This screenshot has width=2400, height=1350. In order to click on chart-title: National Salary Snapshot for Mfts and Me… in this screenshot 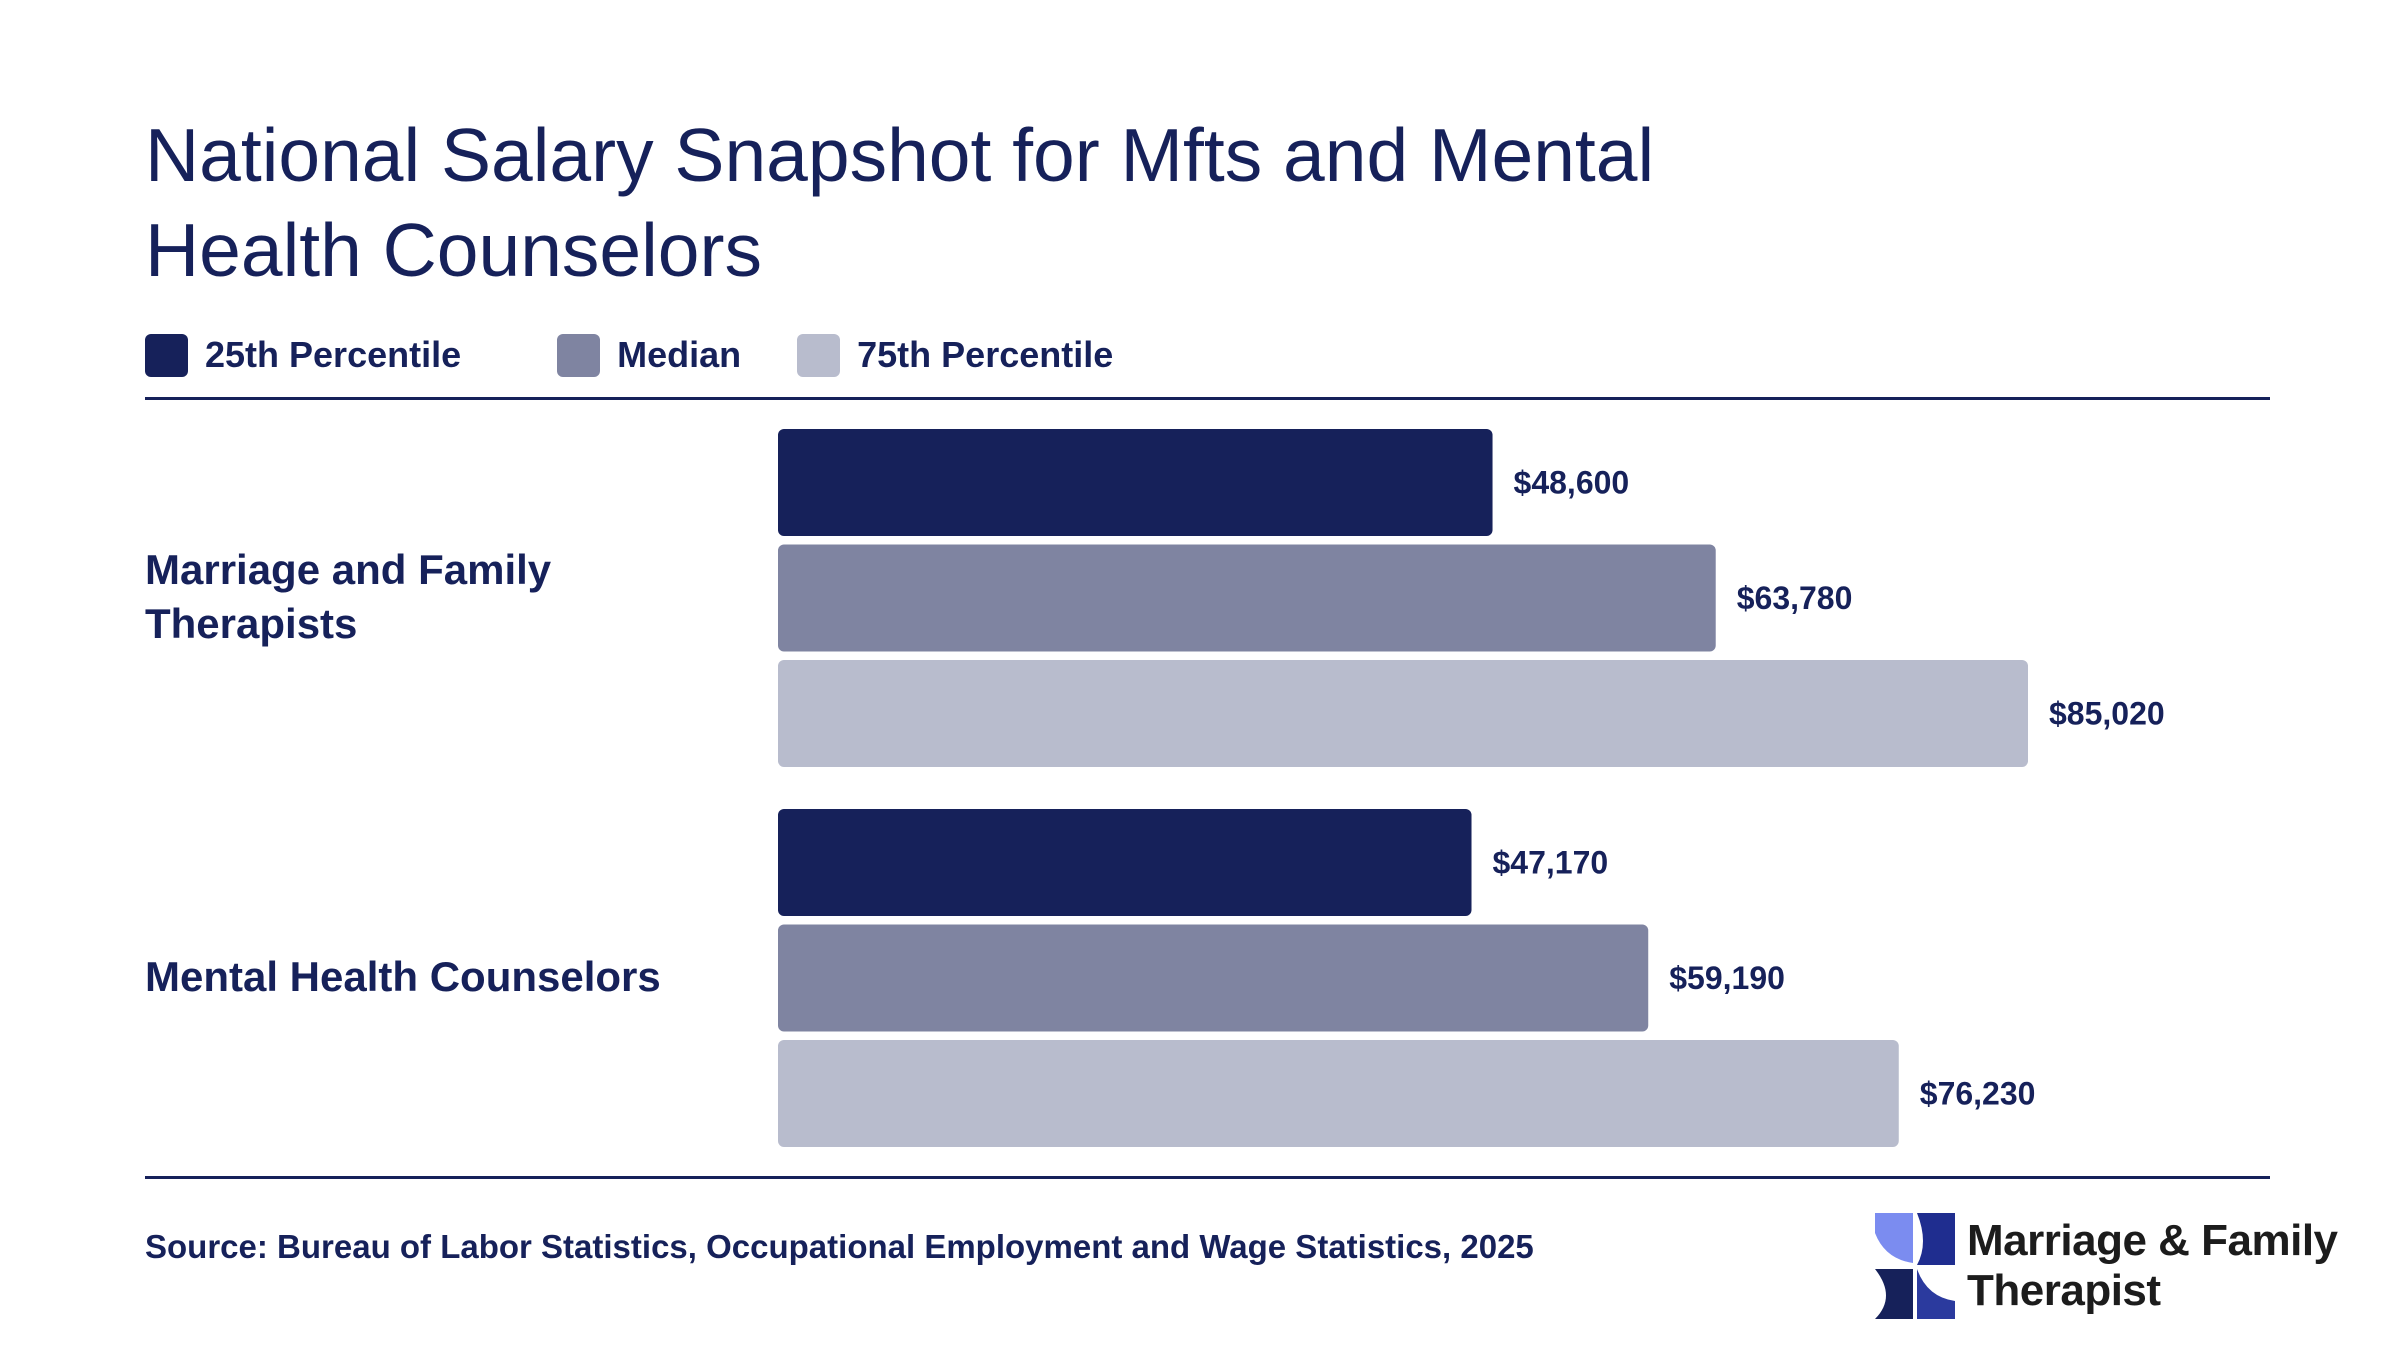, I will do `click(900, 202)`.